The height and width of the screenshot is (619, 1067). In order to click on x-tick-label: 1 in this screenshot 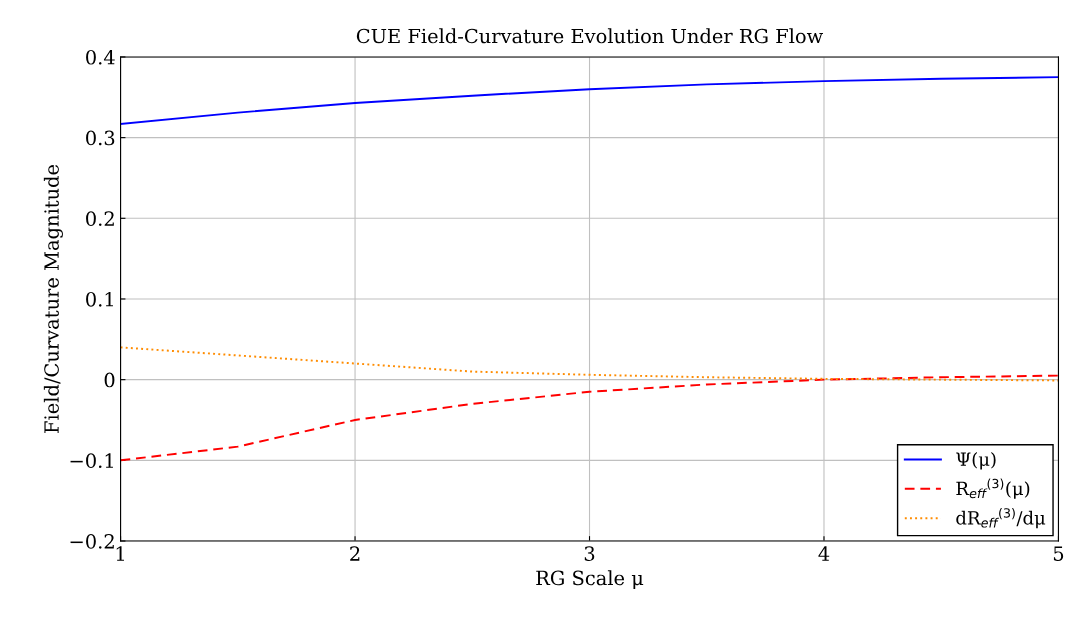, I will do `click(120, 553)`.